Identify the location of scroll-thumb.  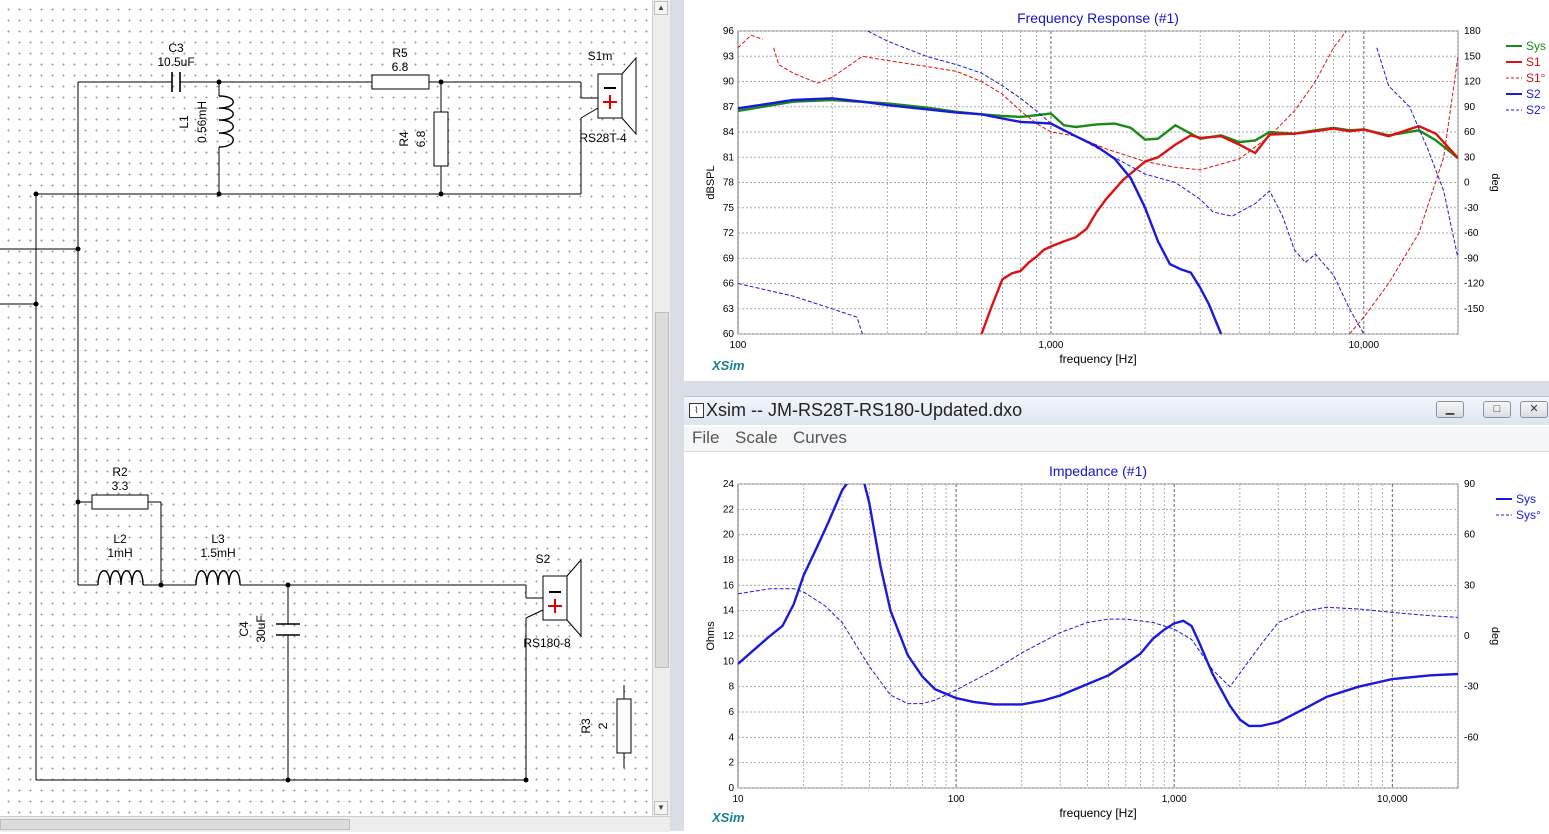
(662, 490).